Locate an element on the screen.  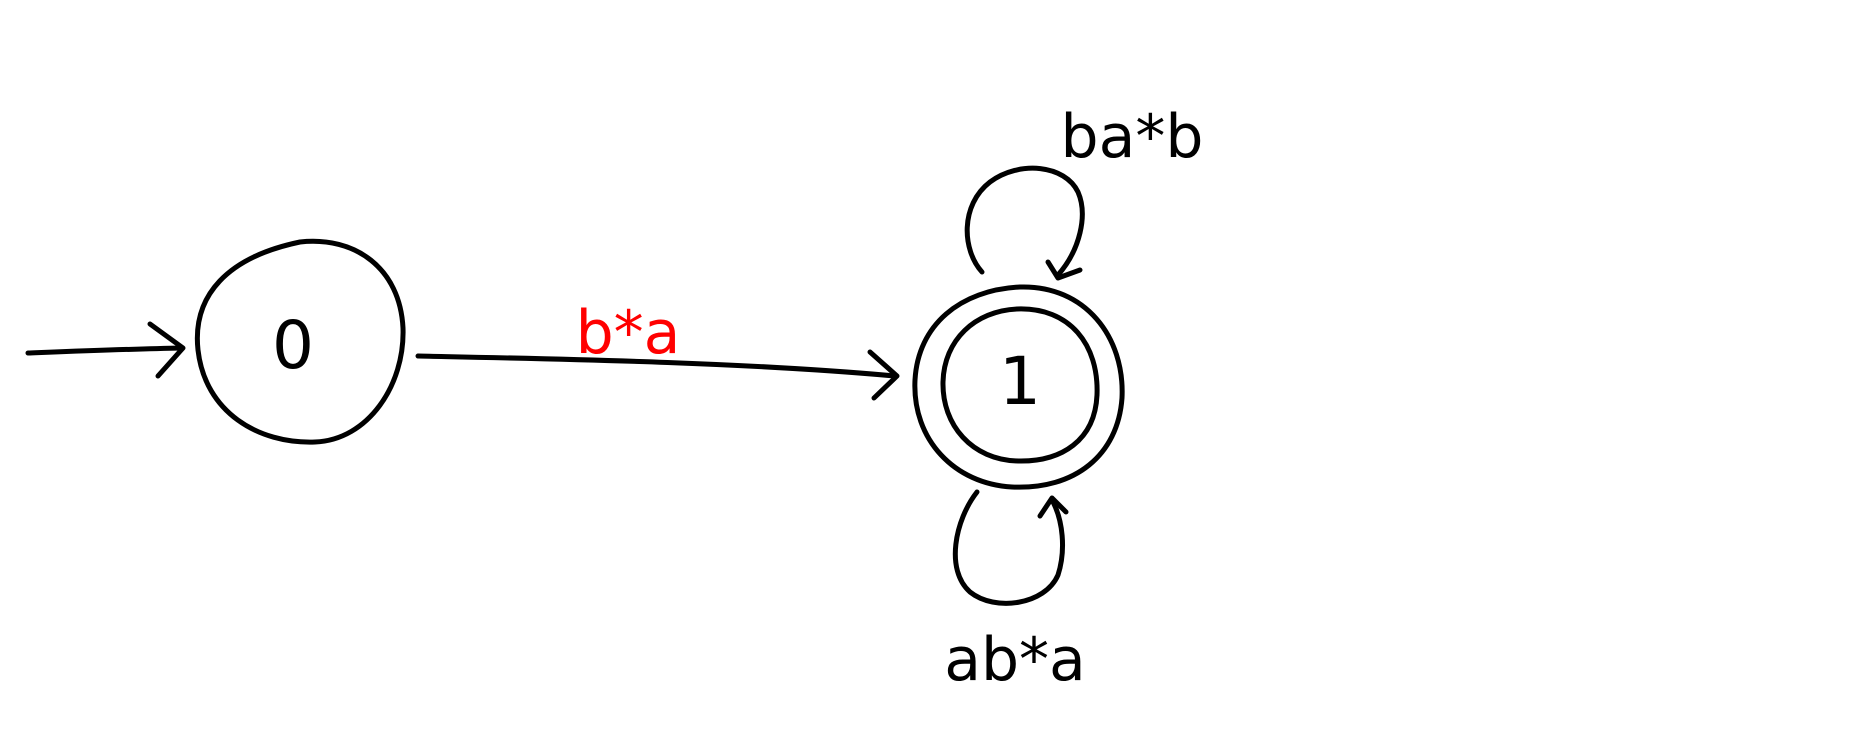
loop-bottom: ab*a is located at coordinates (1015, 592).